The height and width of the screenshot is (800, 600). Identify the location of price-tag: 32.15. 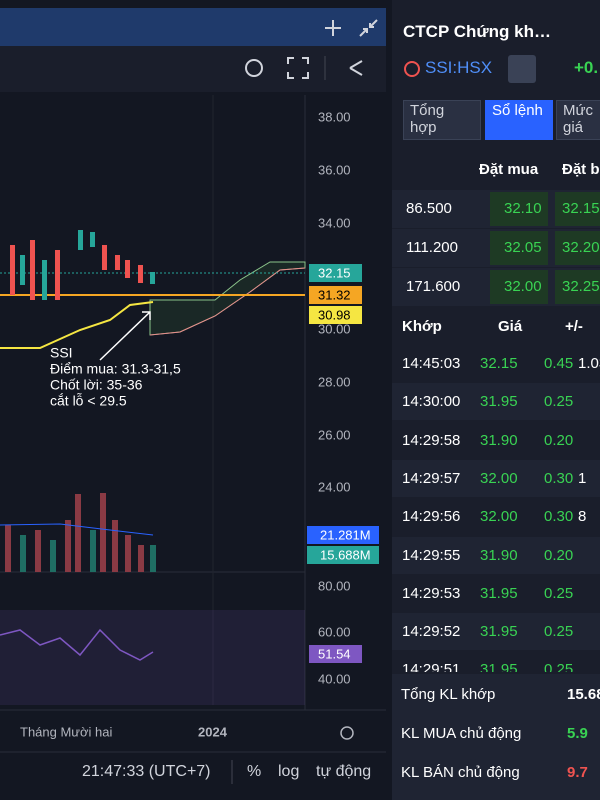
(334, 272).